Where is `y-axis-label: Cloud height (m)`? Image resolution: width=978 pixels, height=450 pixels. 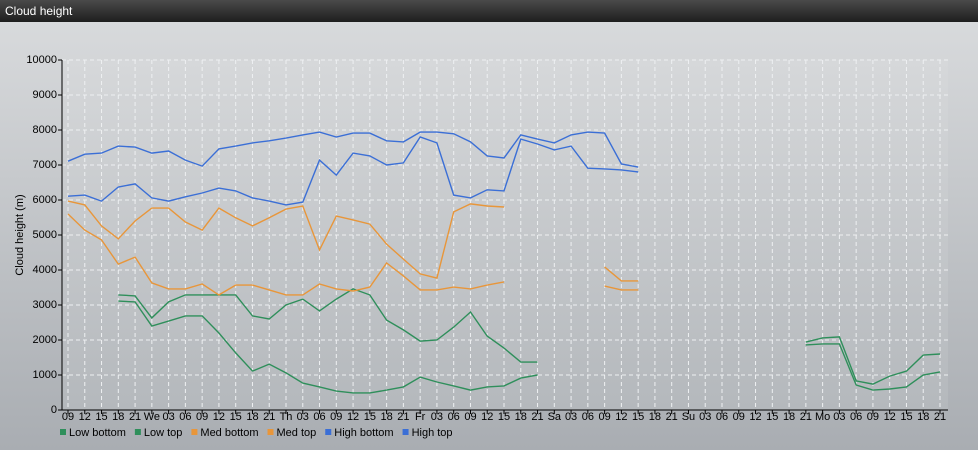
y-axis-label: Cloud height (m) is located at coordinates (20, 234).